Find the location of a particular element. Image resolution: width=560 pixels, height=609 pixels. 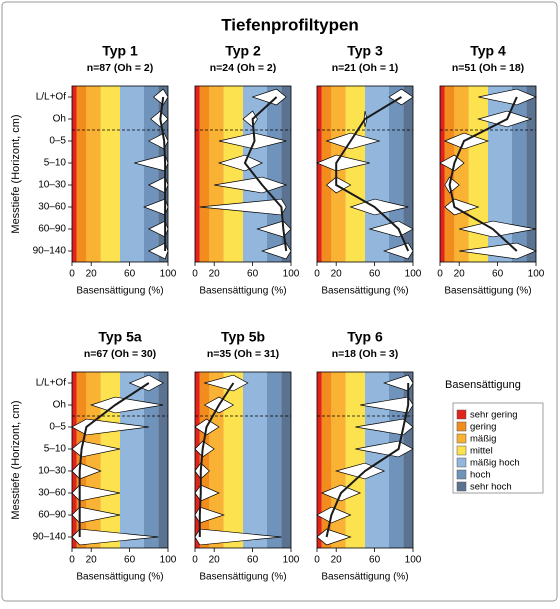

legend-title: Basensättigung is located at coordinates (483, 385).